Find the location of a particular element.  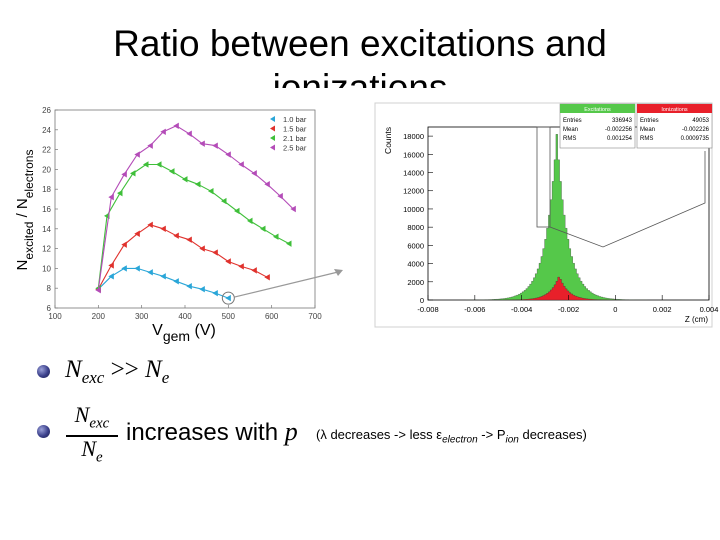

y-tick-label: 8 is located at coordinates (49, 288).